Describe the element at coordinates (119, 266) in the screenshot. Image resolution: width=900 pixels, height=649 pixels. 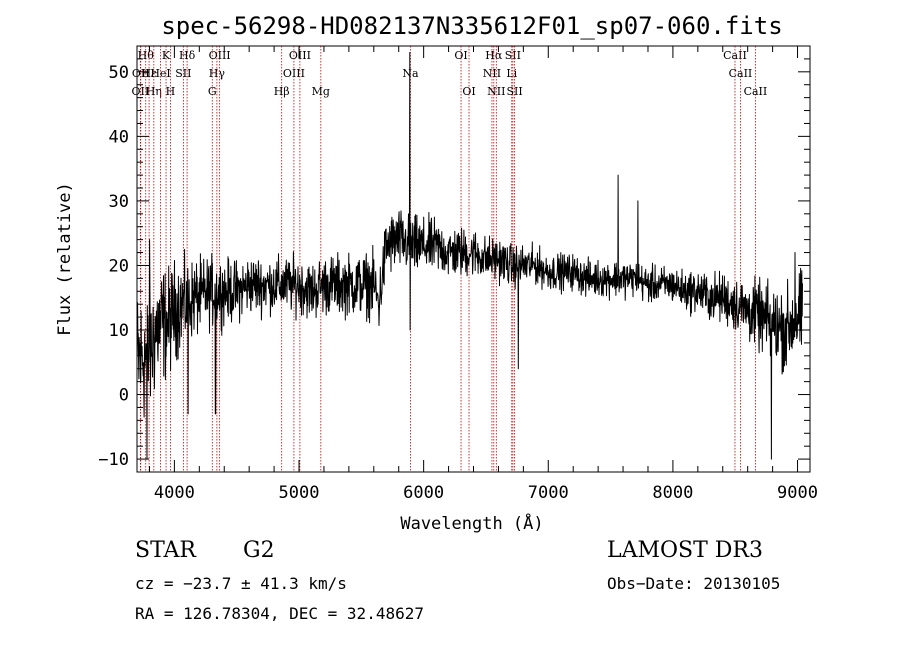
I see `y-tick-label: 20` at that location.